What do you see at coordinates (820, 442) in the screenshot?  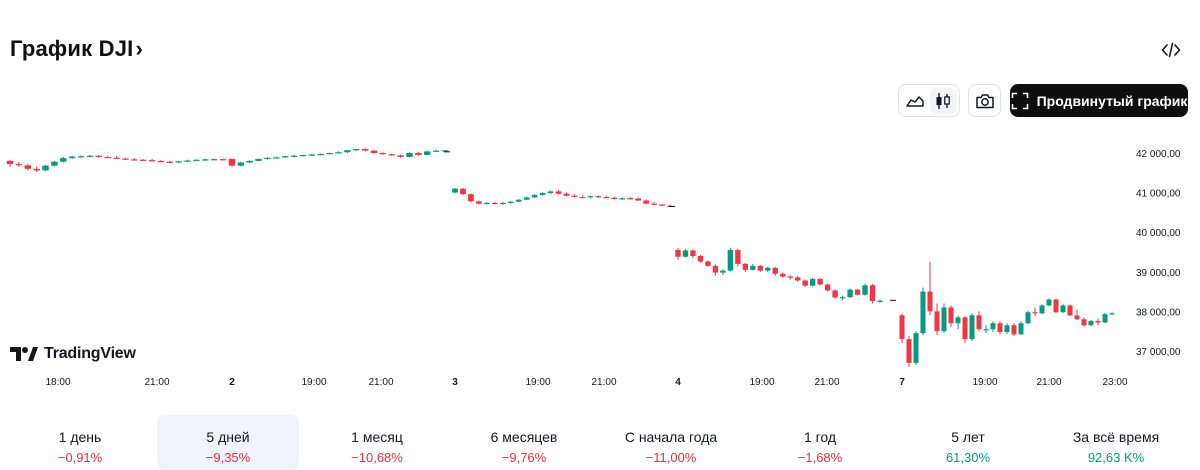 I see `period-option: 1 год −1,68%` at bounding box center [820, 442].